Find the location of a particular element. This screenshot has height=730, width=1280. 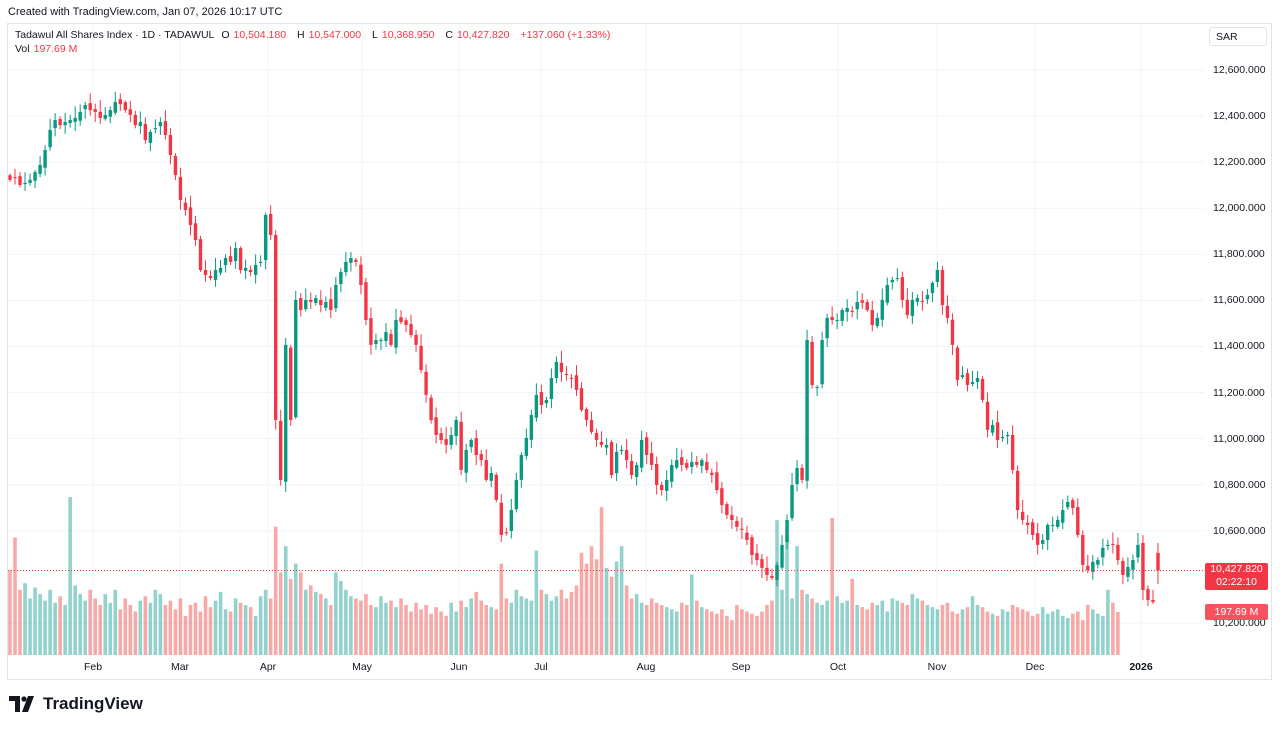

tradingview-logo: TradingView is located at coordinates (76, 704).